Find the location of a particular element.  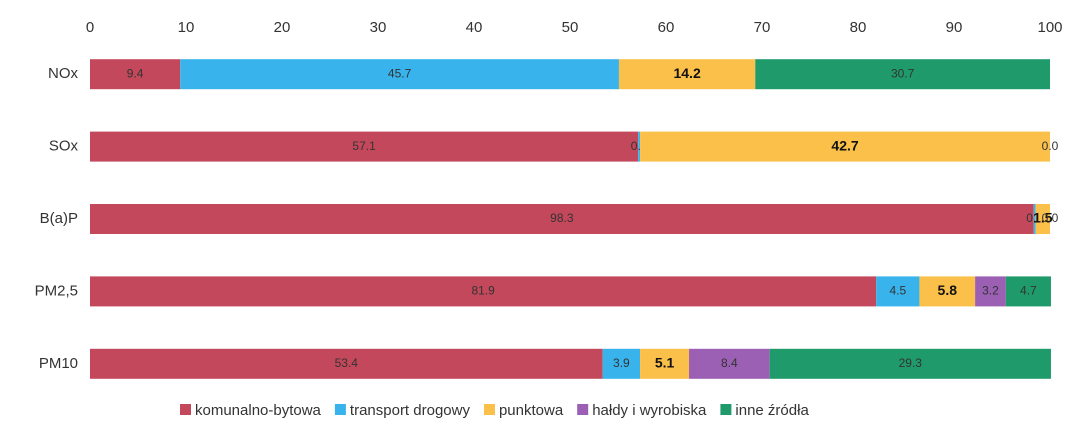

value-label: 3.9 is located at coordinates (621, 363).